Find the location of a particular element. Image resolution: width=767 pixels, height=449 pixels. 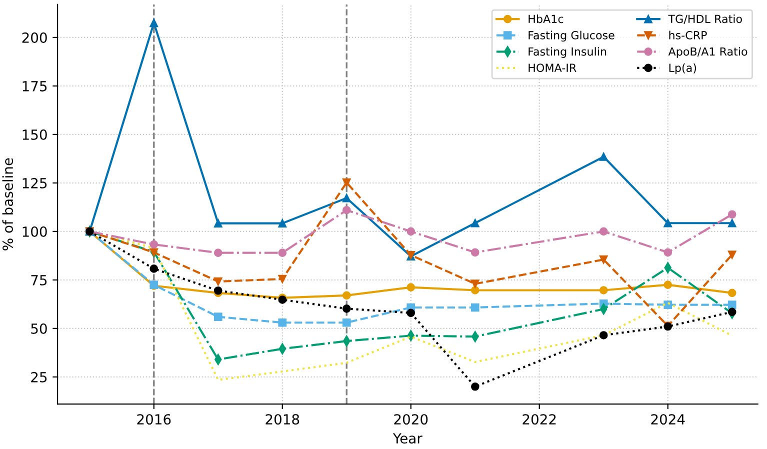

y-axis-title: % of baseline is located at coordinates (8, 204).